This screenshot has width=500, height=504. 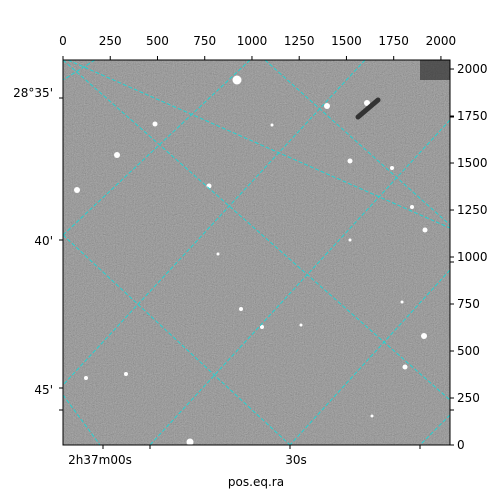 I want to click on x-tick-label: 500, so click(x=157, y=41).